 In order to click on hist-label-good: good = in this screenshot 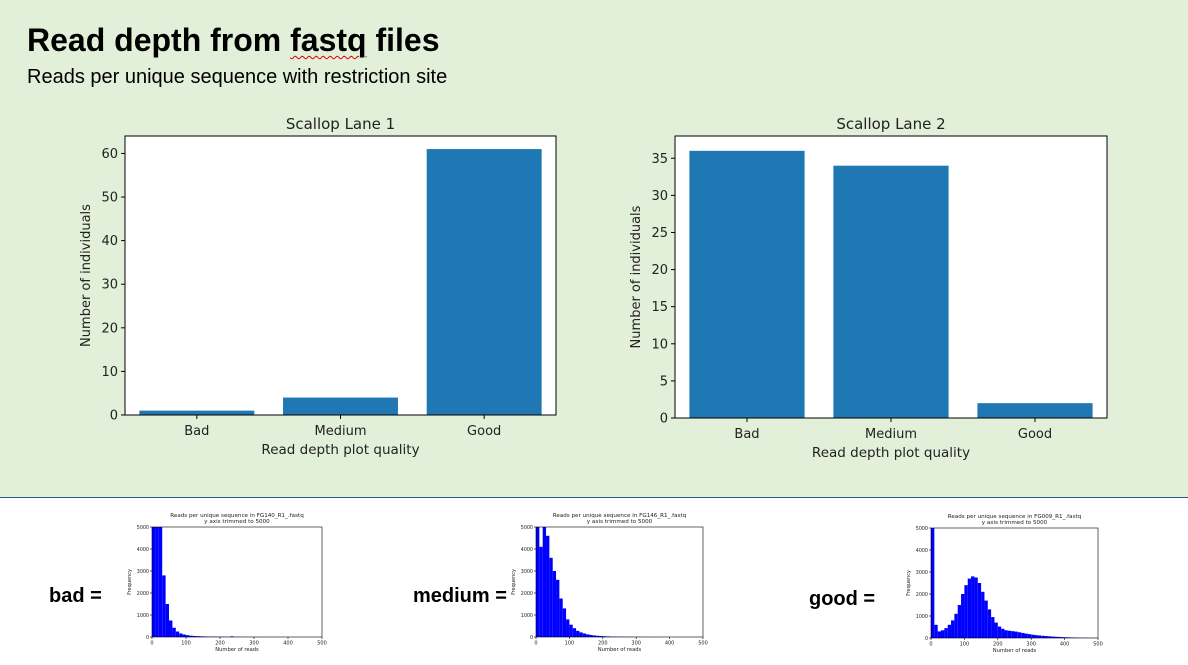, I will do `click(842, 599)`.